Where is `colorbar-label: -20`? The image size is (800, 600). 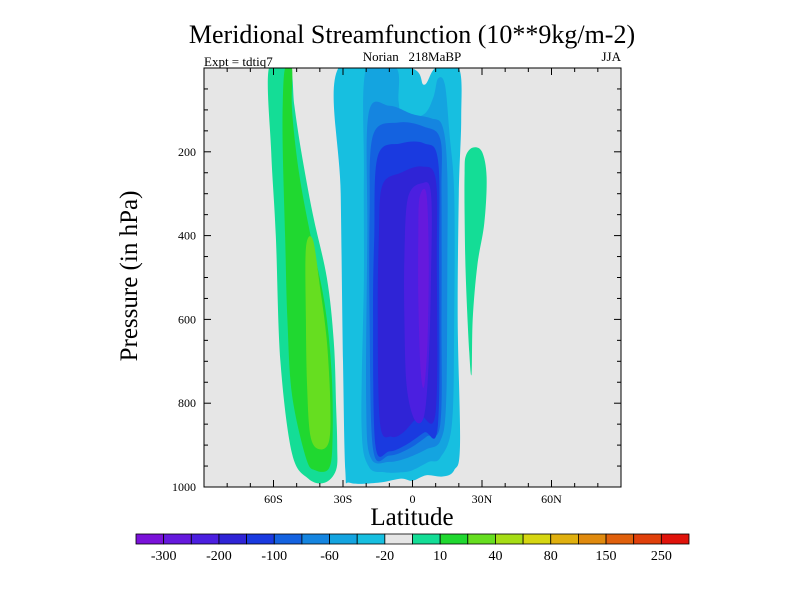
colorbar-label: -20 is located at coordinates (385, 556).